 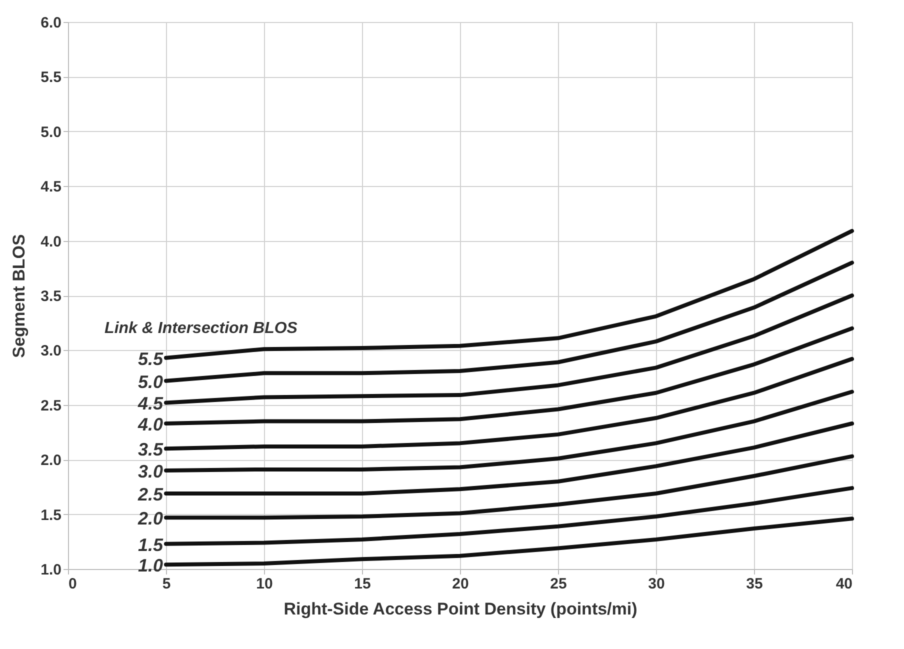 I want to click on x-tick-label: 35, so click(x=754, y=584).